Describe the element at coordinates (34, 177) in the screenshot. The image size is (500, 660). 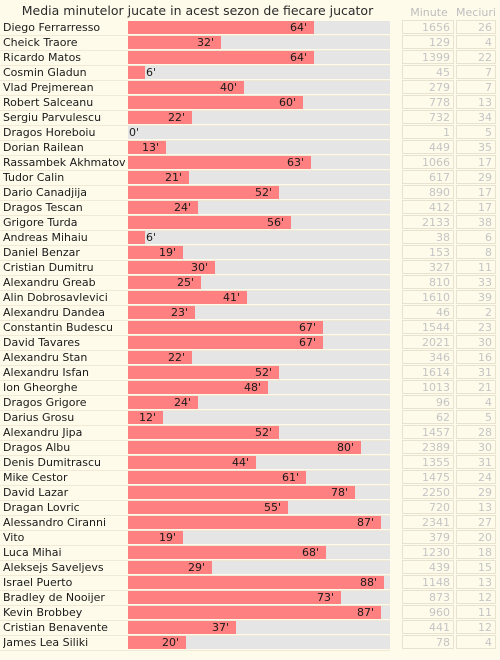
I see `player-name: Tudor Calin` at that location.